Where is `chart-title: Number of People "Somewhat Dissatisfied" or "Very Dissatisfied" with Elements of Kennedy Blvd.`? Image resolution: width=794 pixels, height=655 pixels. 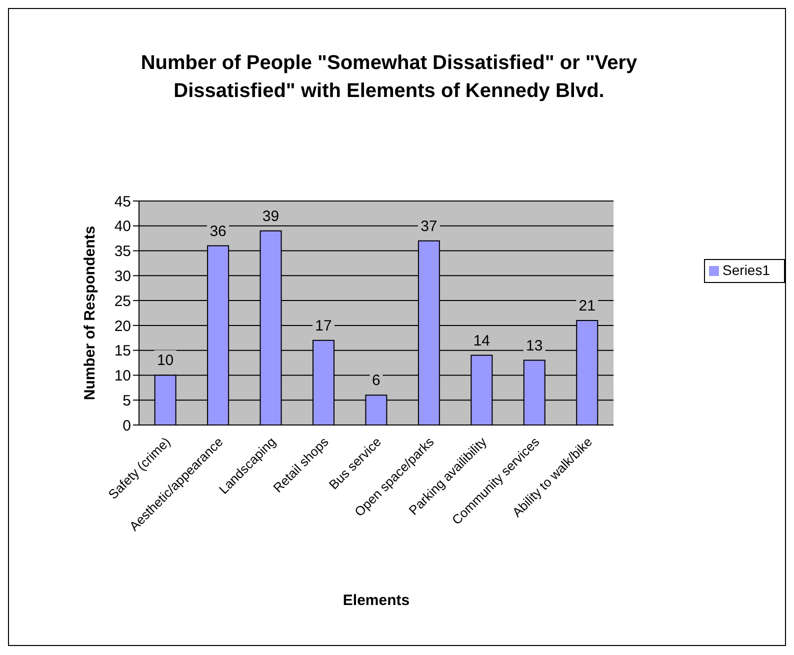
chart-title: Number of People "Somewhat Dissatisfied" or "Very Dissatisfied" with Elements of Kennedy Blvd. is located at coordinates (389, 77).